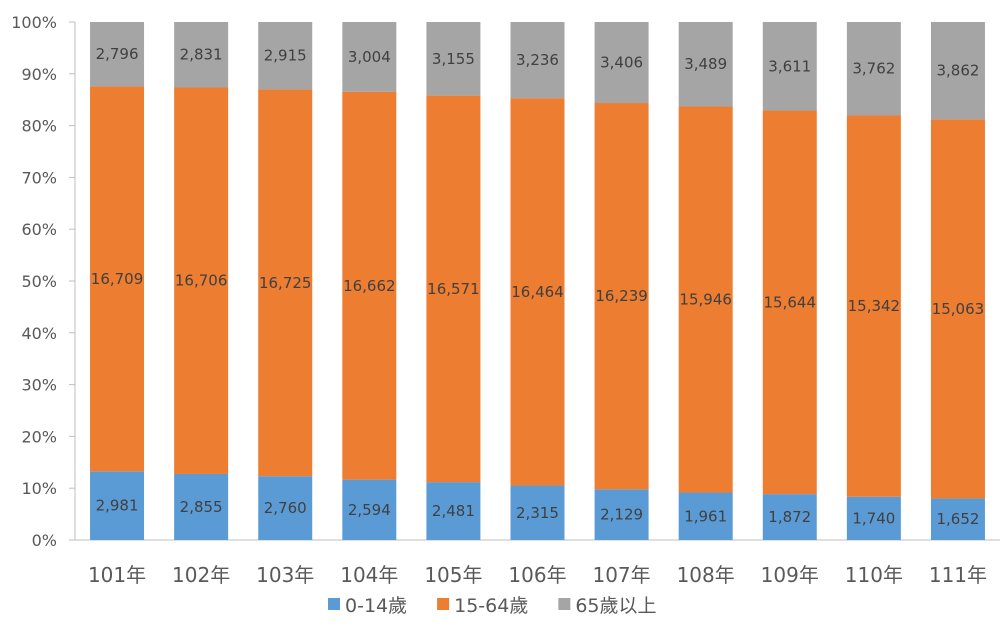 The image size is (1000, 628). What do you see at coordinates (44, 540) in the screenshot?
I see `y-tick-label: 0%` at bounding box center [44, 540].